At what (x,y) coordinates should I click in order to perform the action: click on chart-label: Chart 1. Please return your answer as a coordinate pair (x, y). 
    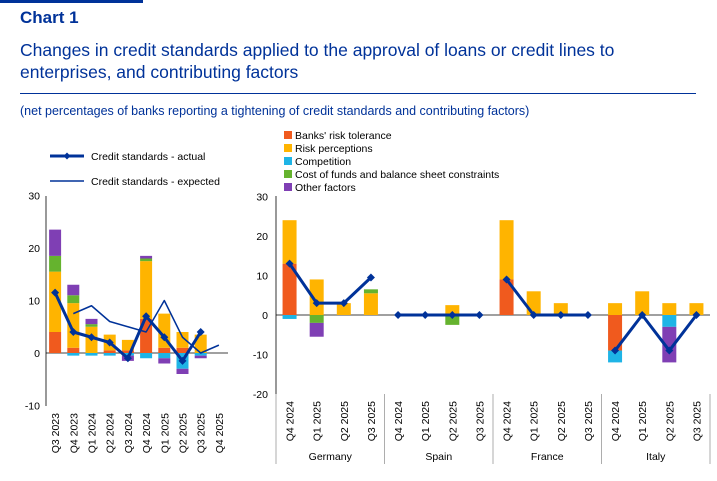
    Looking at the image, I should click on (49, 17).